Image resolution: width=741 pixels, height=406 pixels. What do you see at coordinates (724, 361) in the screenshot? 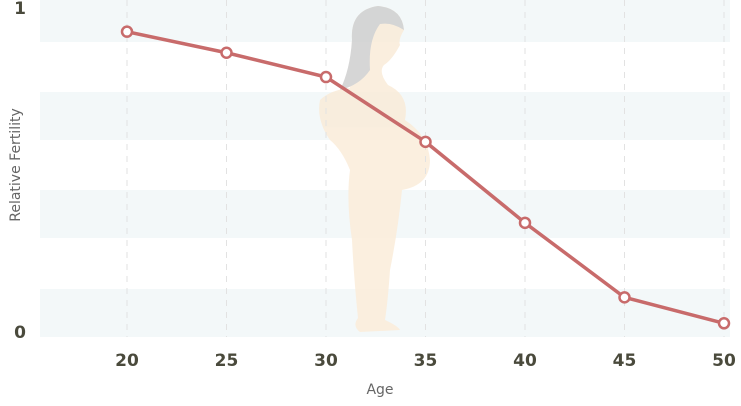
I see `x-tick-label: 50` at bounding box center [724, 361].